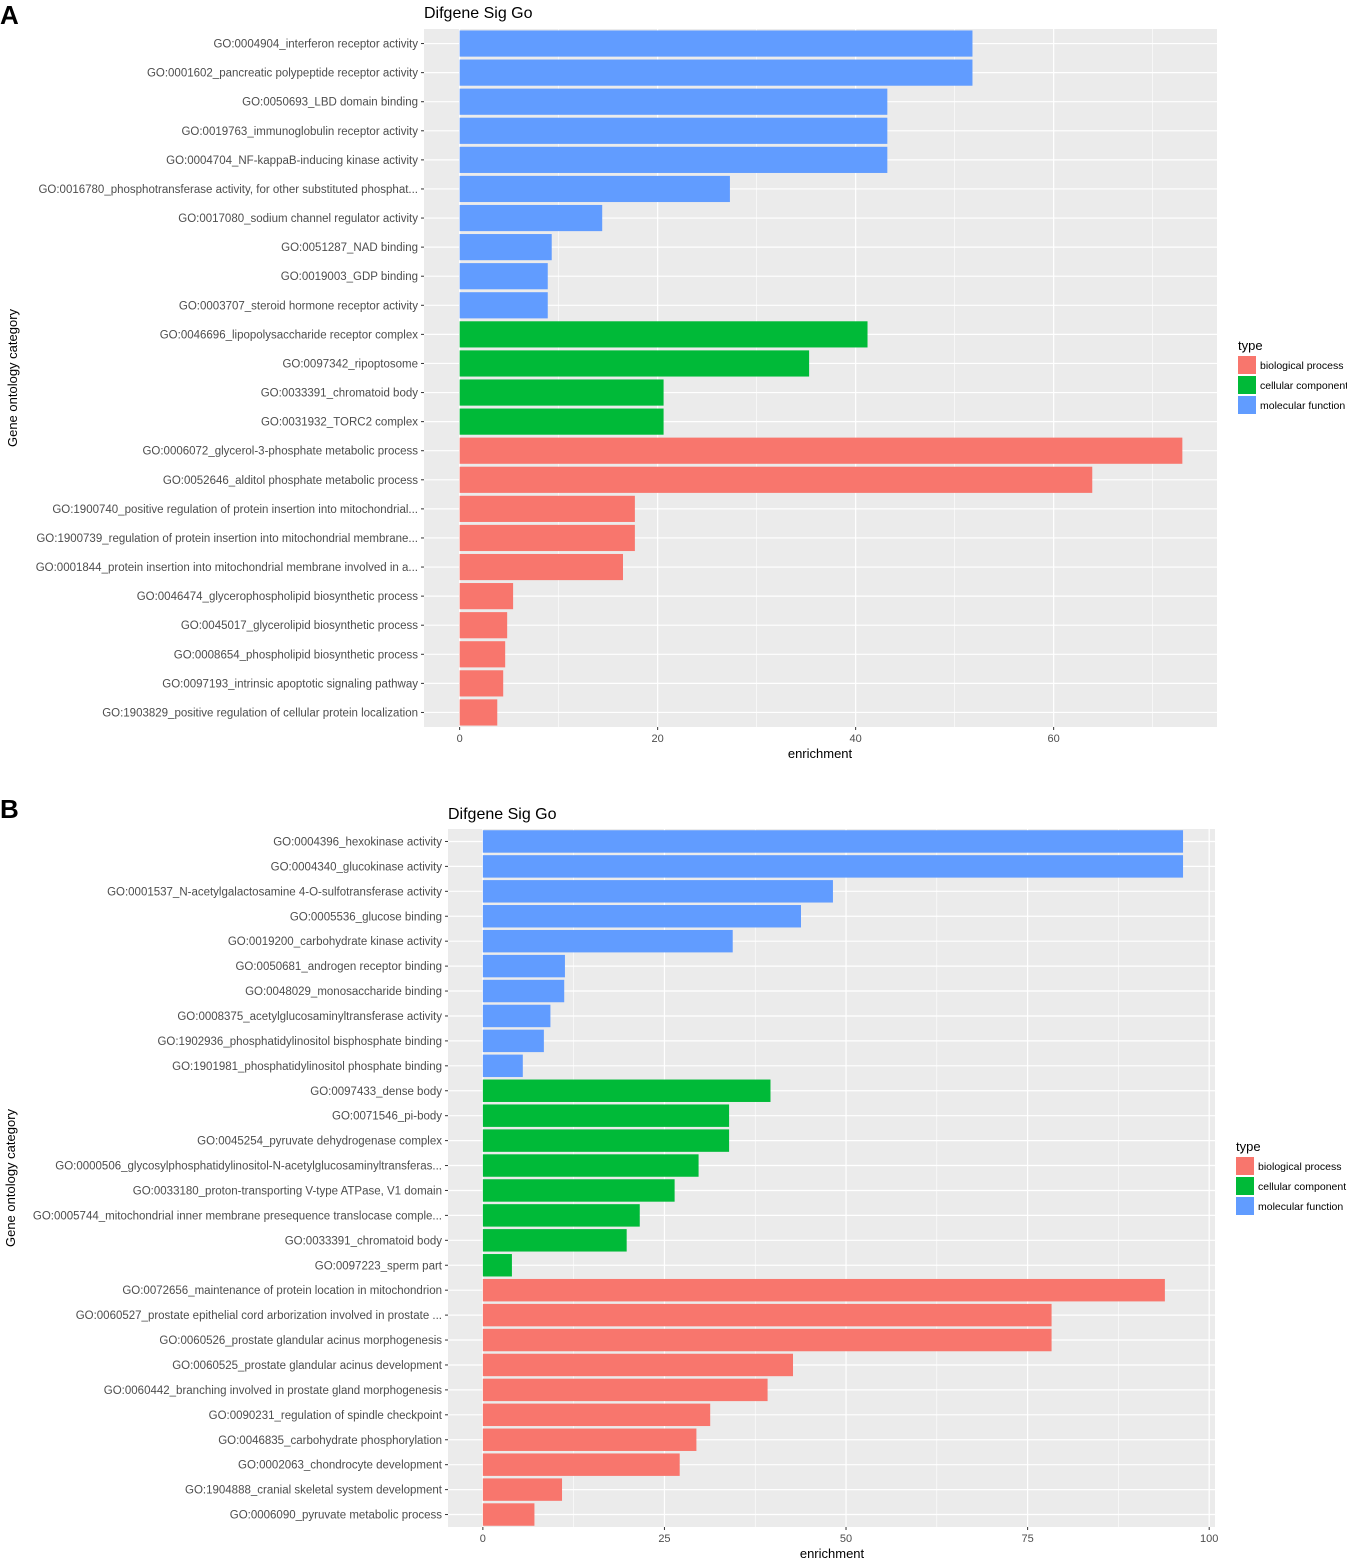 This screenshot has height=1560, width=1347. I want to click on x-ticks-a: 0 20 40 60, so click(758, 736).